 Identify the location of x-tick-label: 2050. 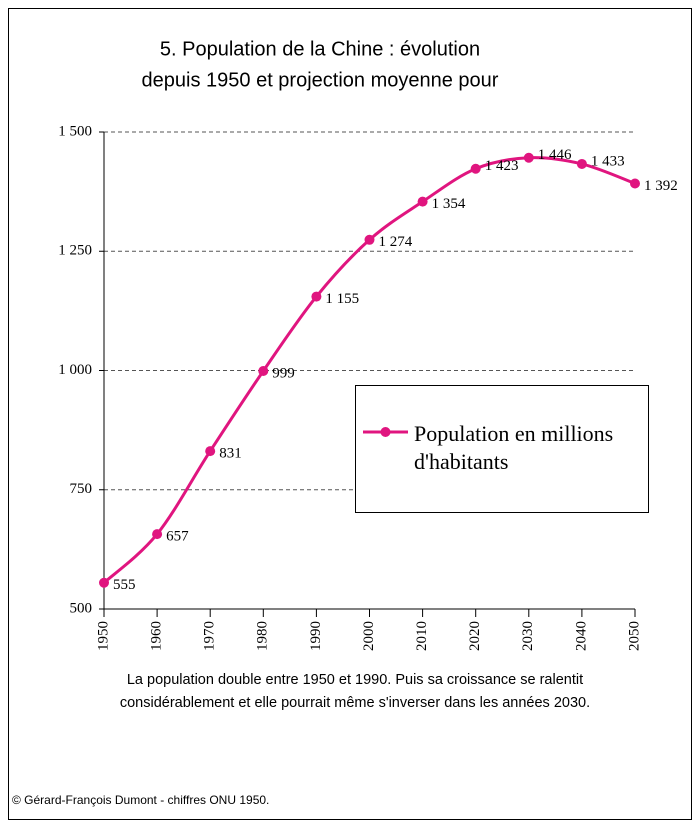
(634, 636).